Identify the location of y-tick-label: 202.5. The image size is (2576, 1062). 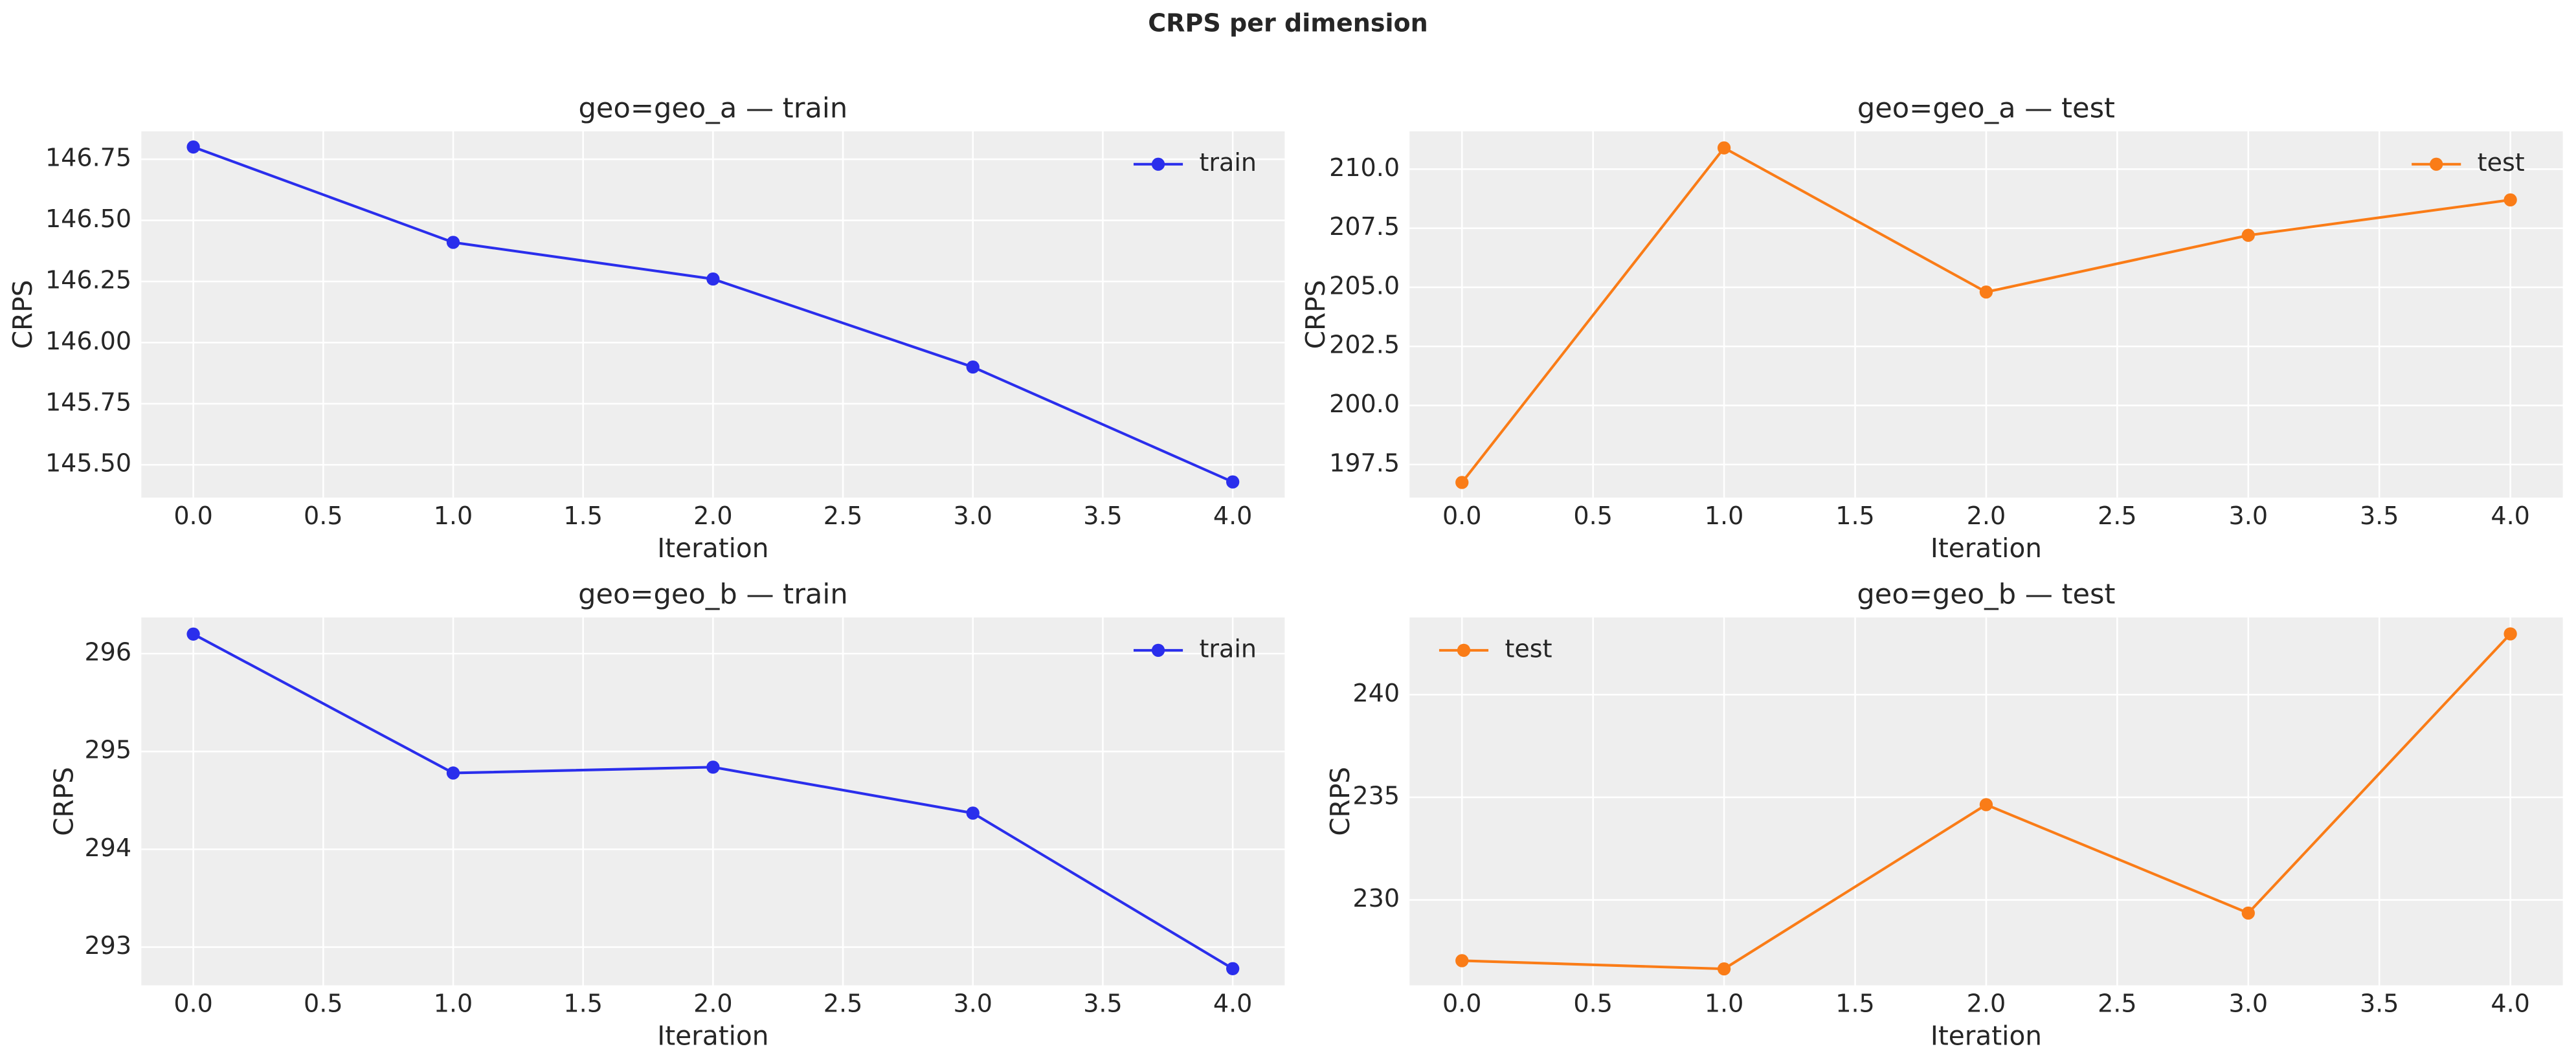
(1364, 345).